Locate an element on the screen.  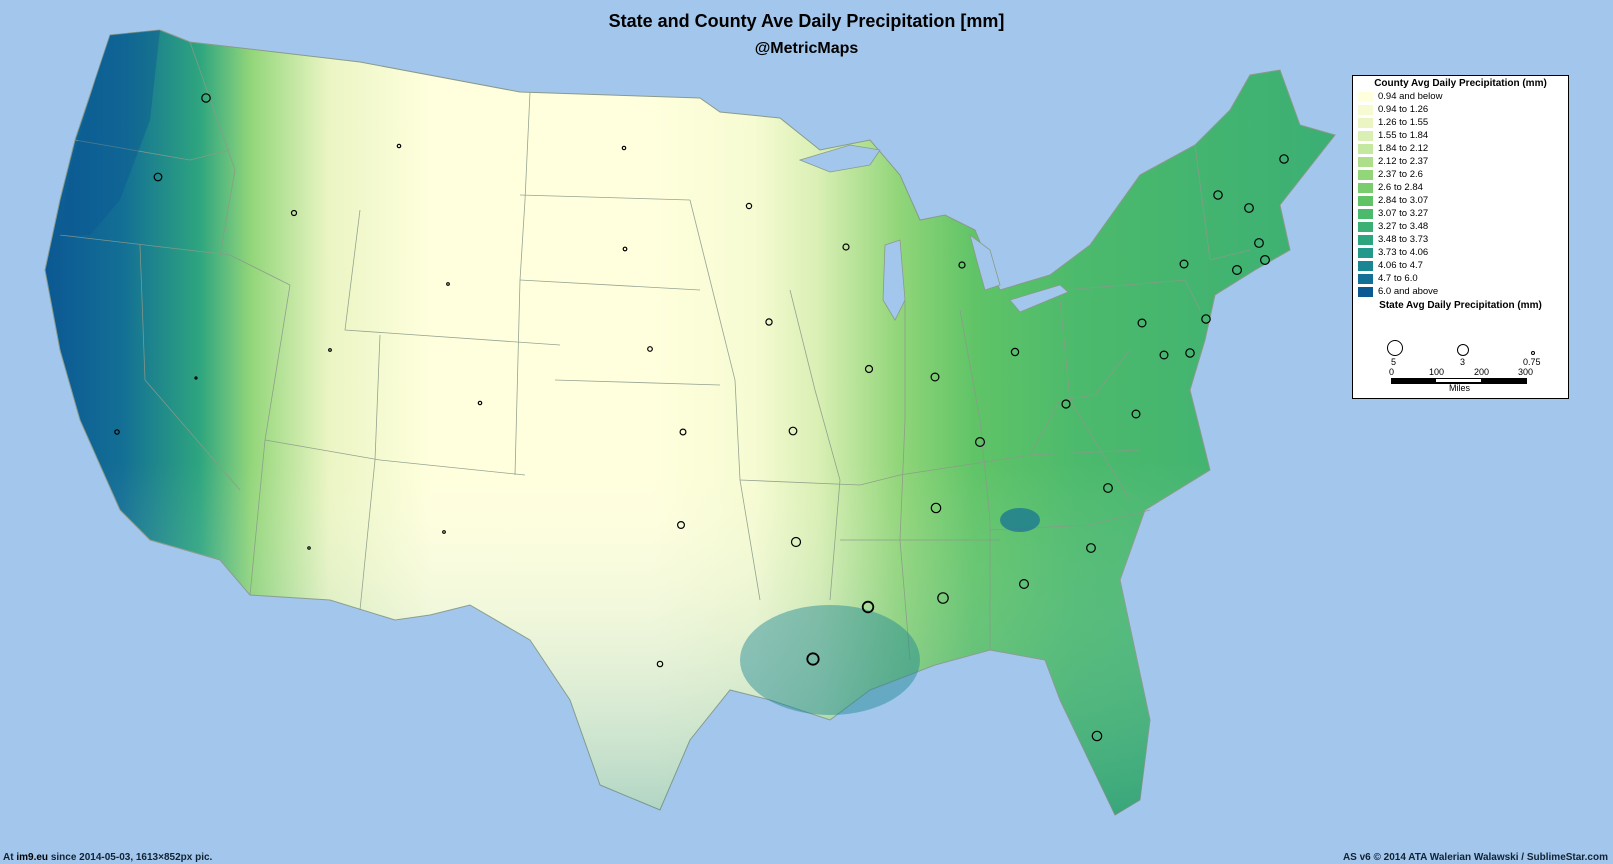
size-circle-large is located at coordinates (1395, 348).